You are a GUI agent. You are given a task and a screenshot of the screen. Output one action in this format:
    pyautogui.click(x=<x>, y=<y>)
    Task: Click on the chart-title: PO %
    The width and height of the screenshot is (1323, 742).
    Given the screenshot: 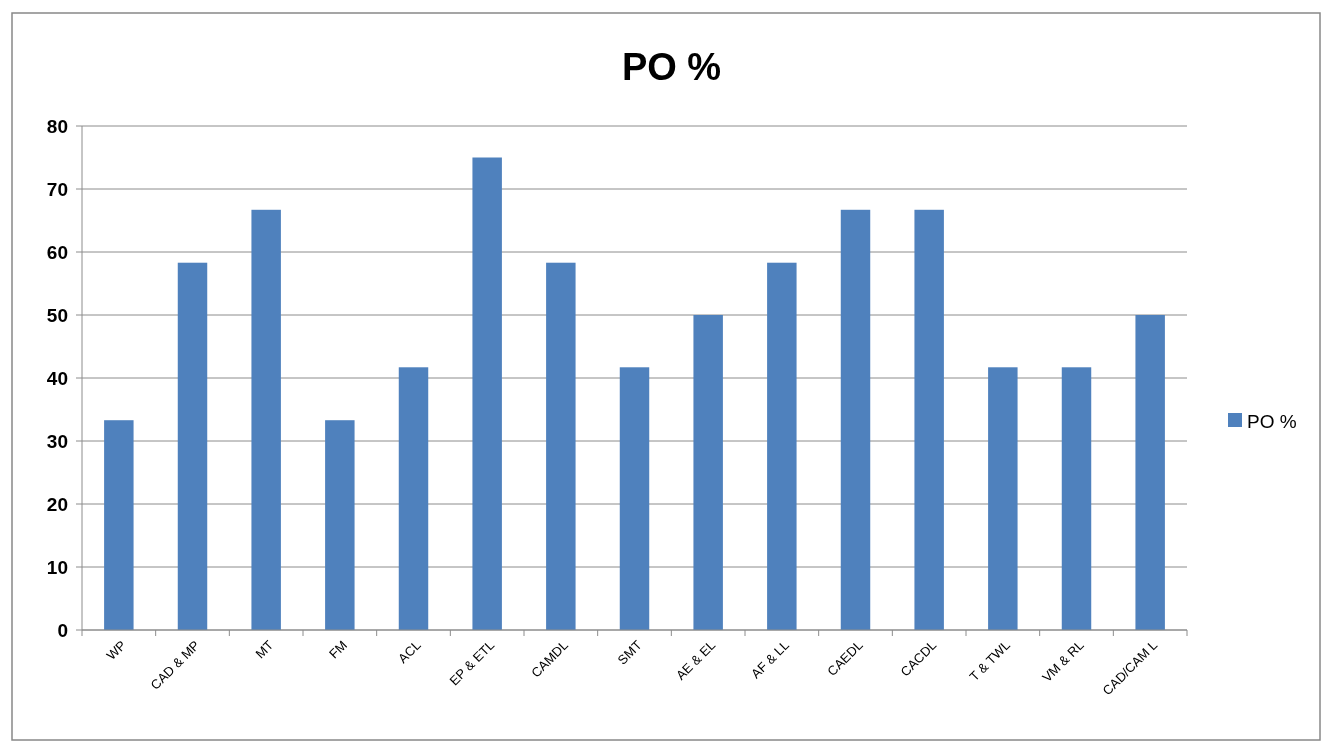 What is the action you would take?
    pyautogui.click(x=671, y=67)
    